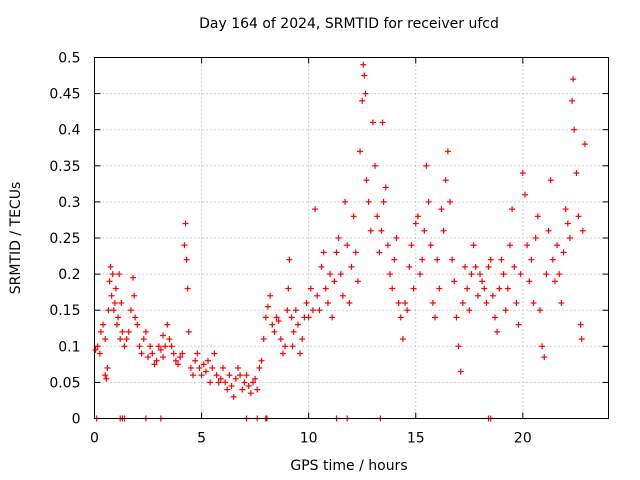 The image size is (640, 480). I want to click on x-tick-label: 5, so click(201, 439).